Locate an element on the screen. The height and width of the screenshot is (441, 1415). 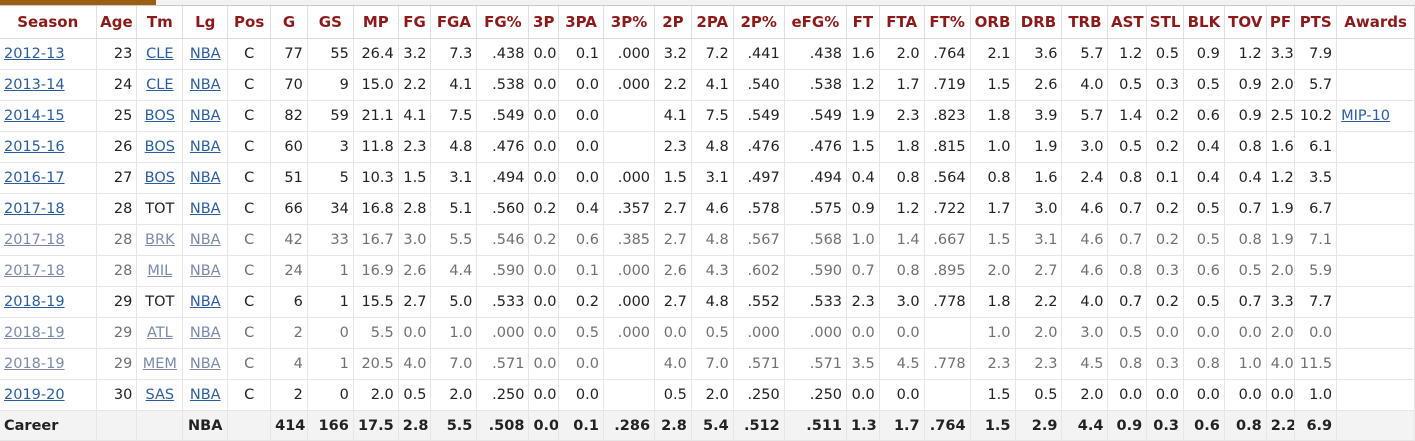
column-header-tov: TOV is located at coordinates (1245, 22).